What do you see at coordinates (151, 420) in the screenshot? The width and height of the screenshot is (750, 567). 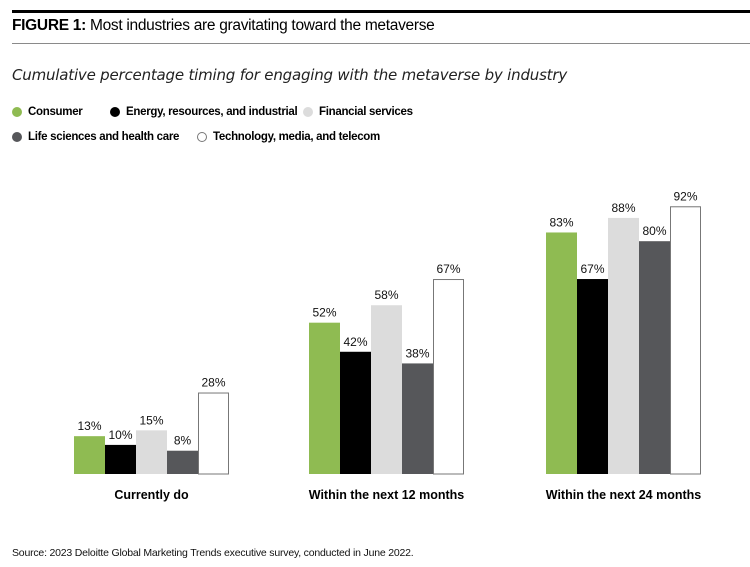 I see `data-label: 15%` at bounding box center [151, 420].